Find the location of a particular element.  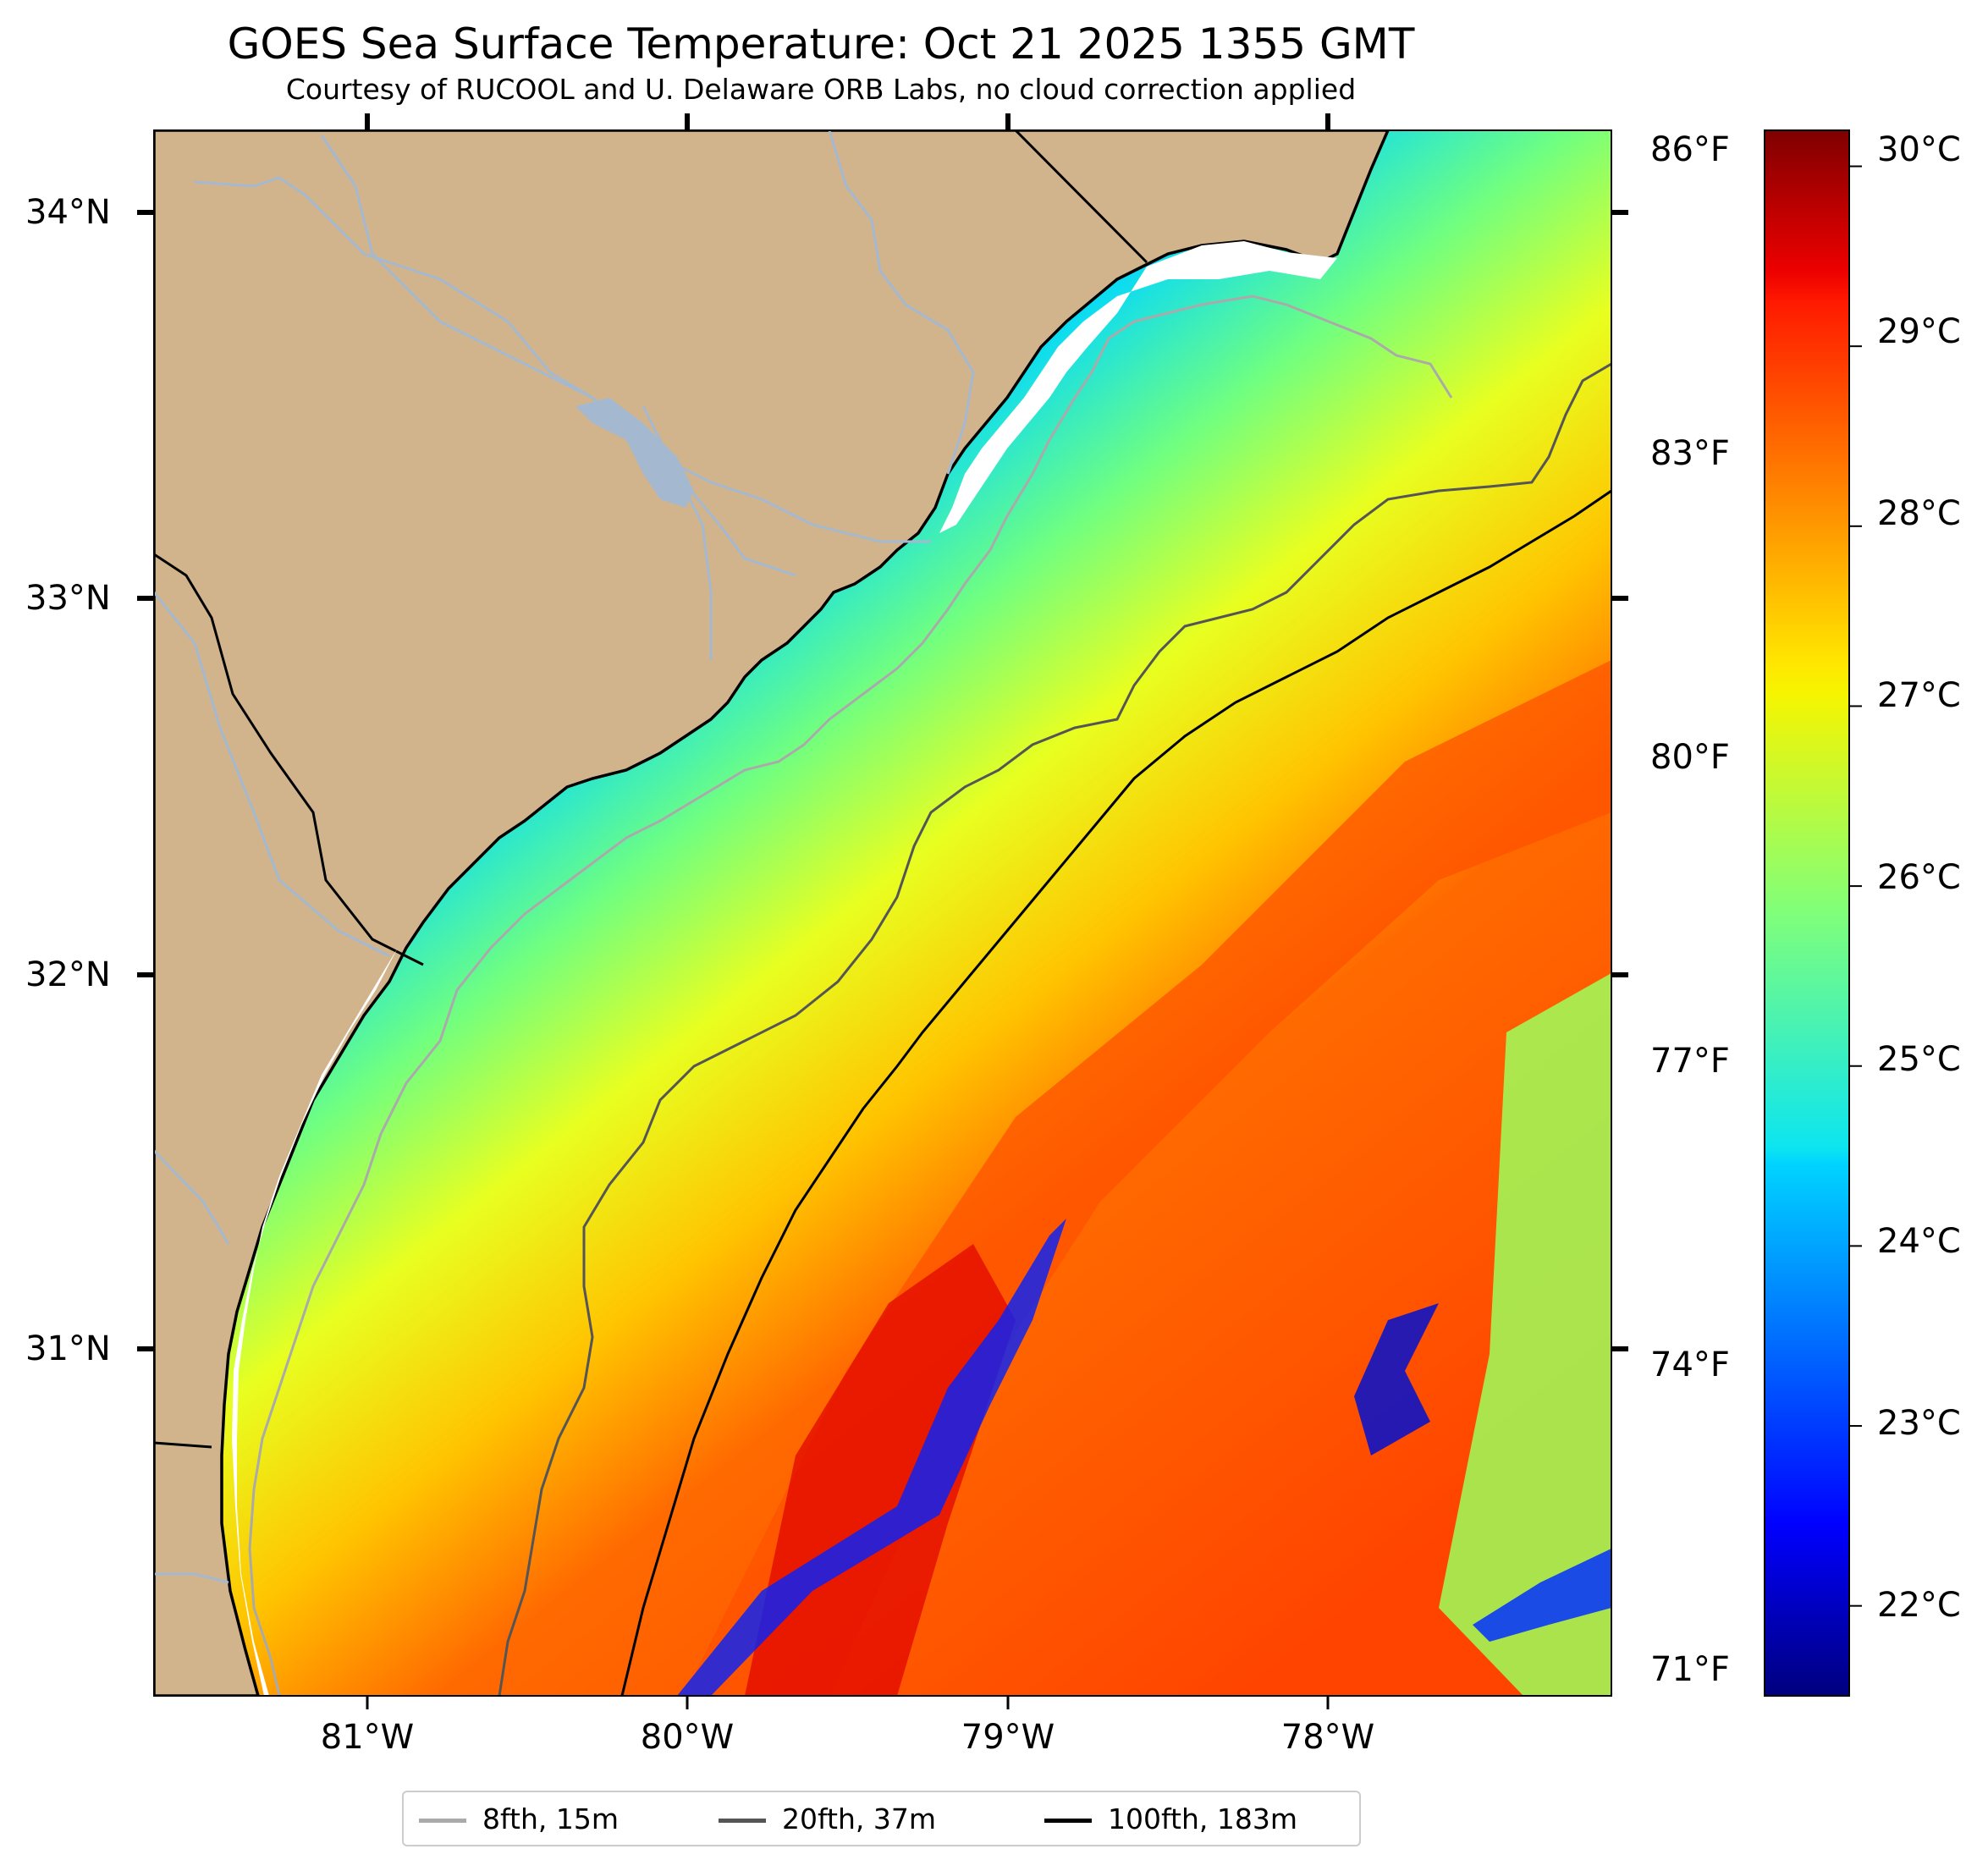

offshore-cool-band is located at coordinates (1525, 1335).